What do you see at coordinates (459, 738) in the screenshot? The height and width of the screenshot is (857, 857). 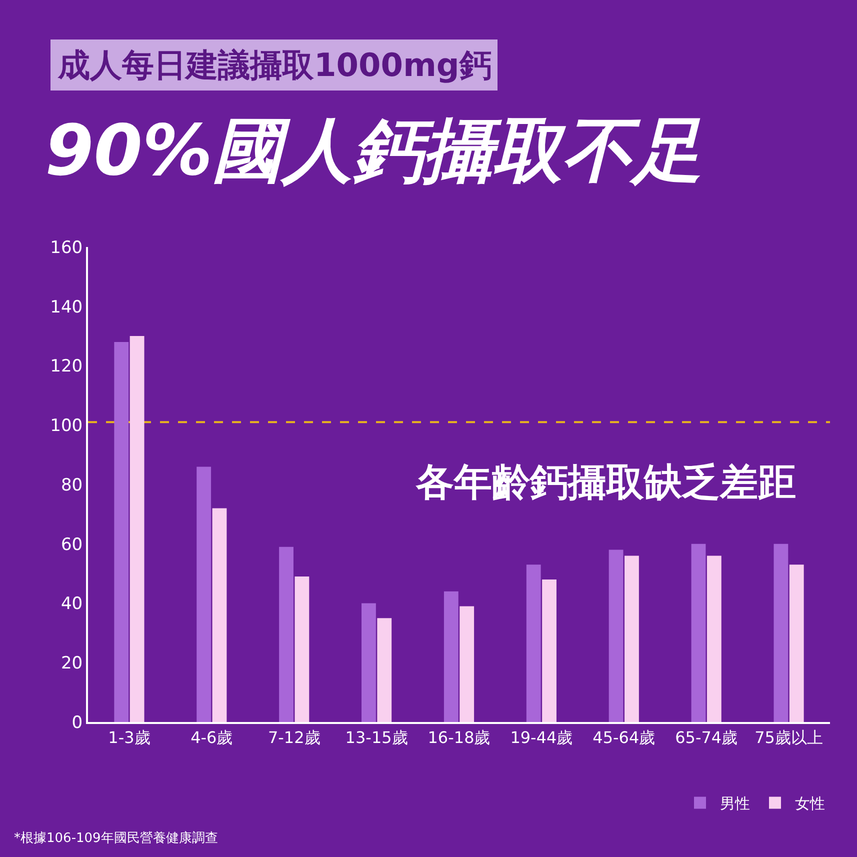 I see `x-tick-label: 16-18歲` at bounding box center [459, 738].